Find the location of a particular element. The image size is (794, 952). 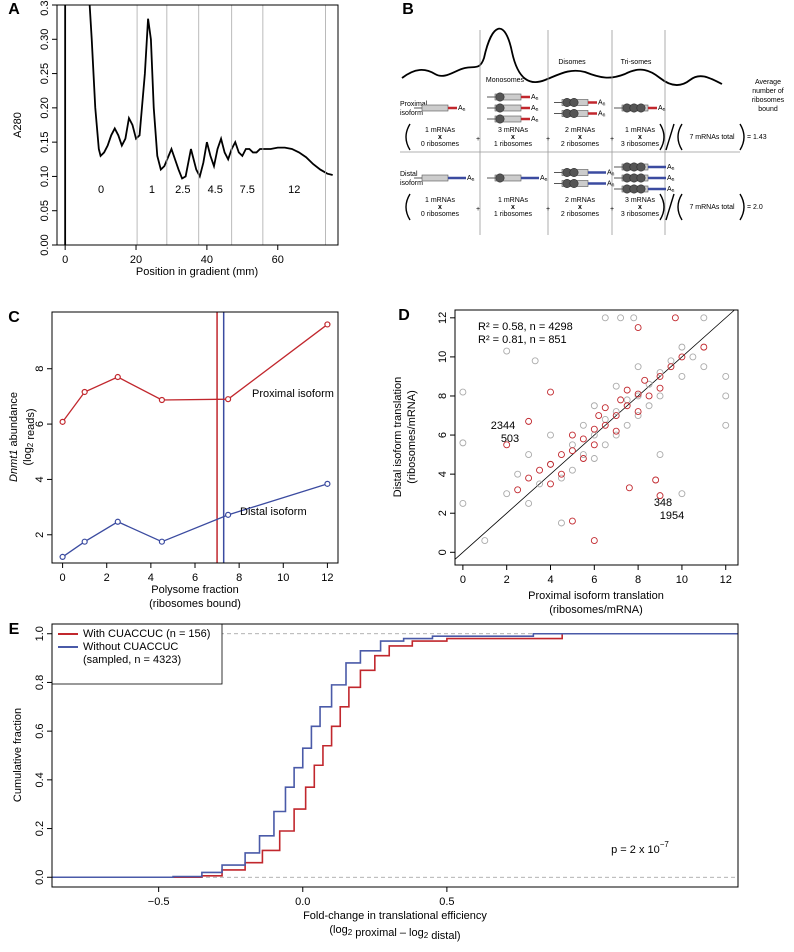

x-axis-label: (ribosomes bound) is located at coordinates (195, 604).